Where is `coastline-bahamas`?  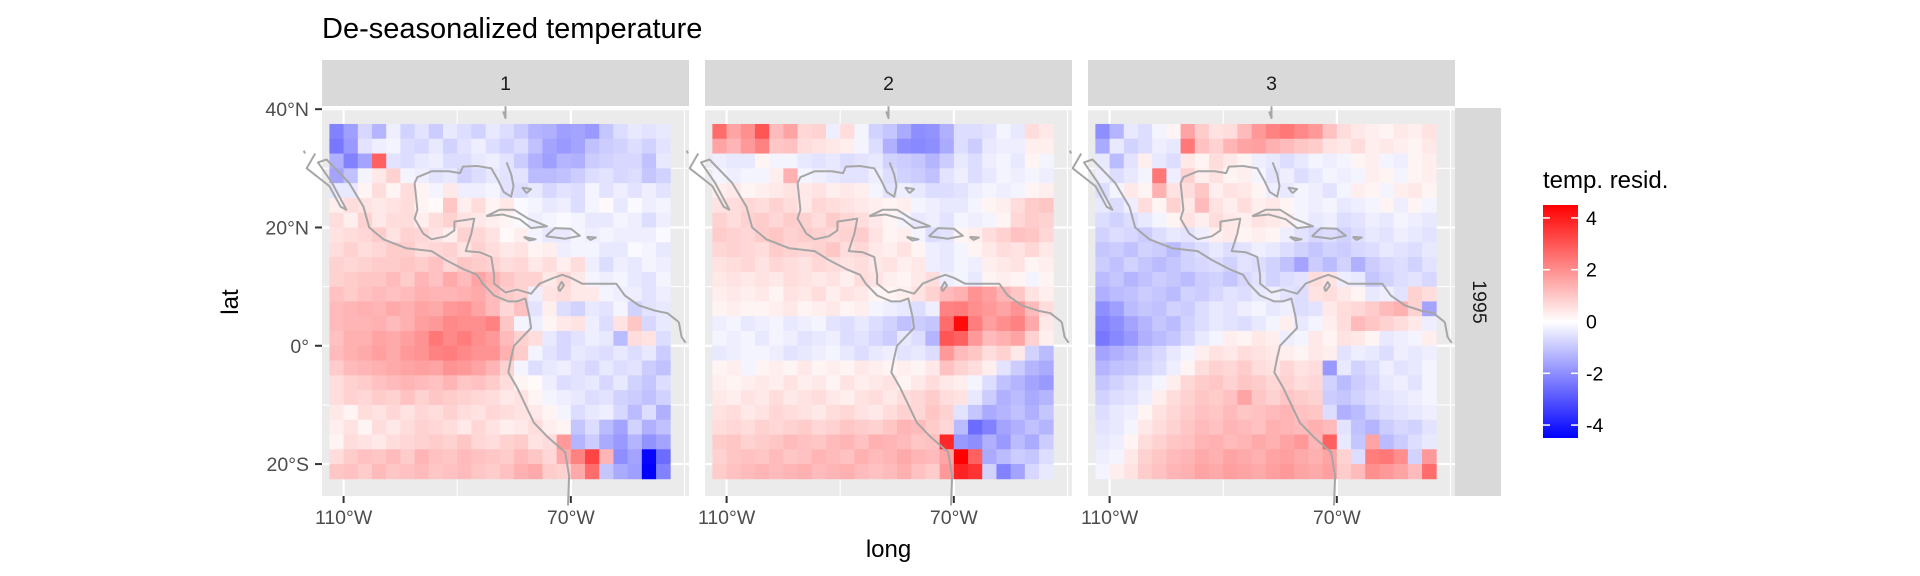
coastline-bahamas is located at coordinates (527, 190).